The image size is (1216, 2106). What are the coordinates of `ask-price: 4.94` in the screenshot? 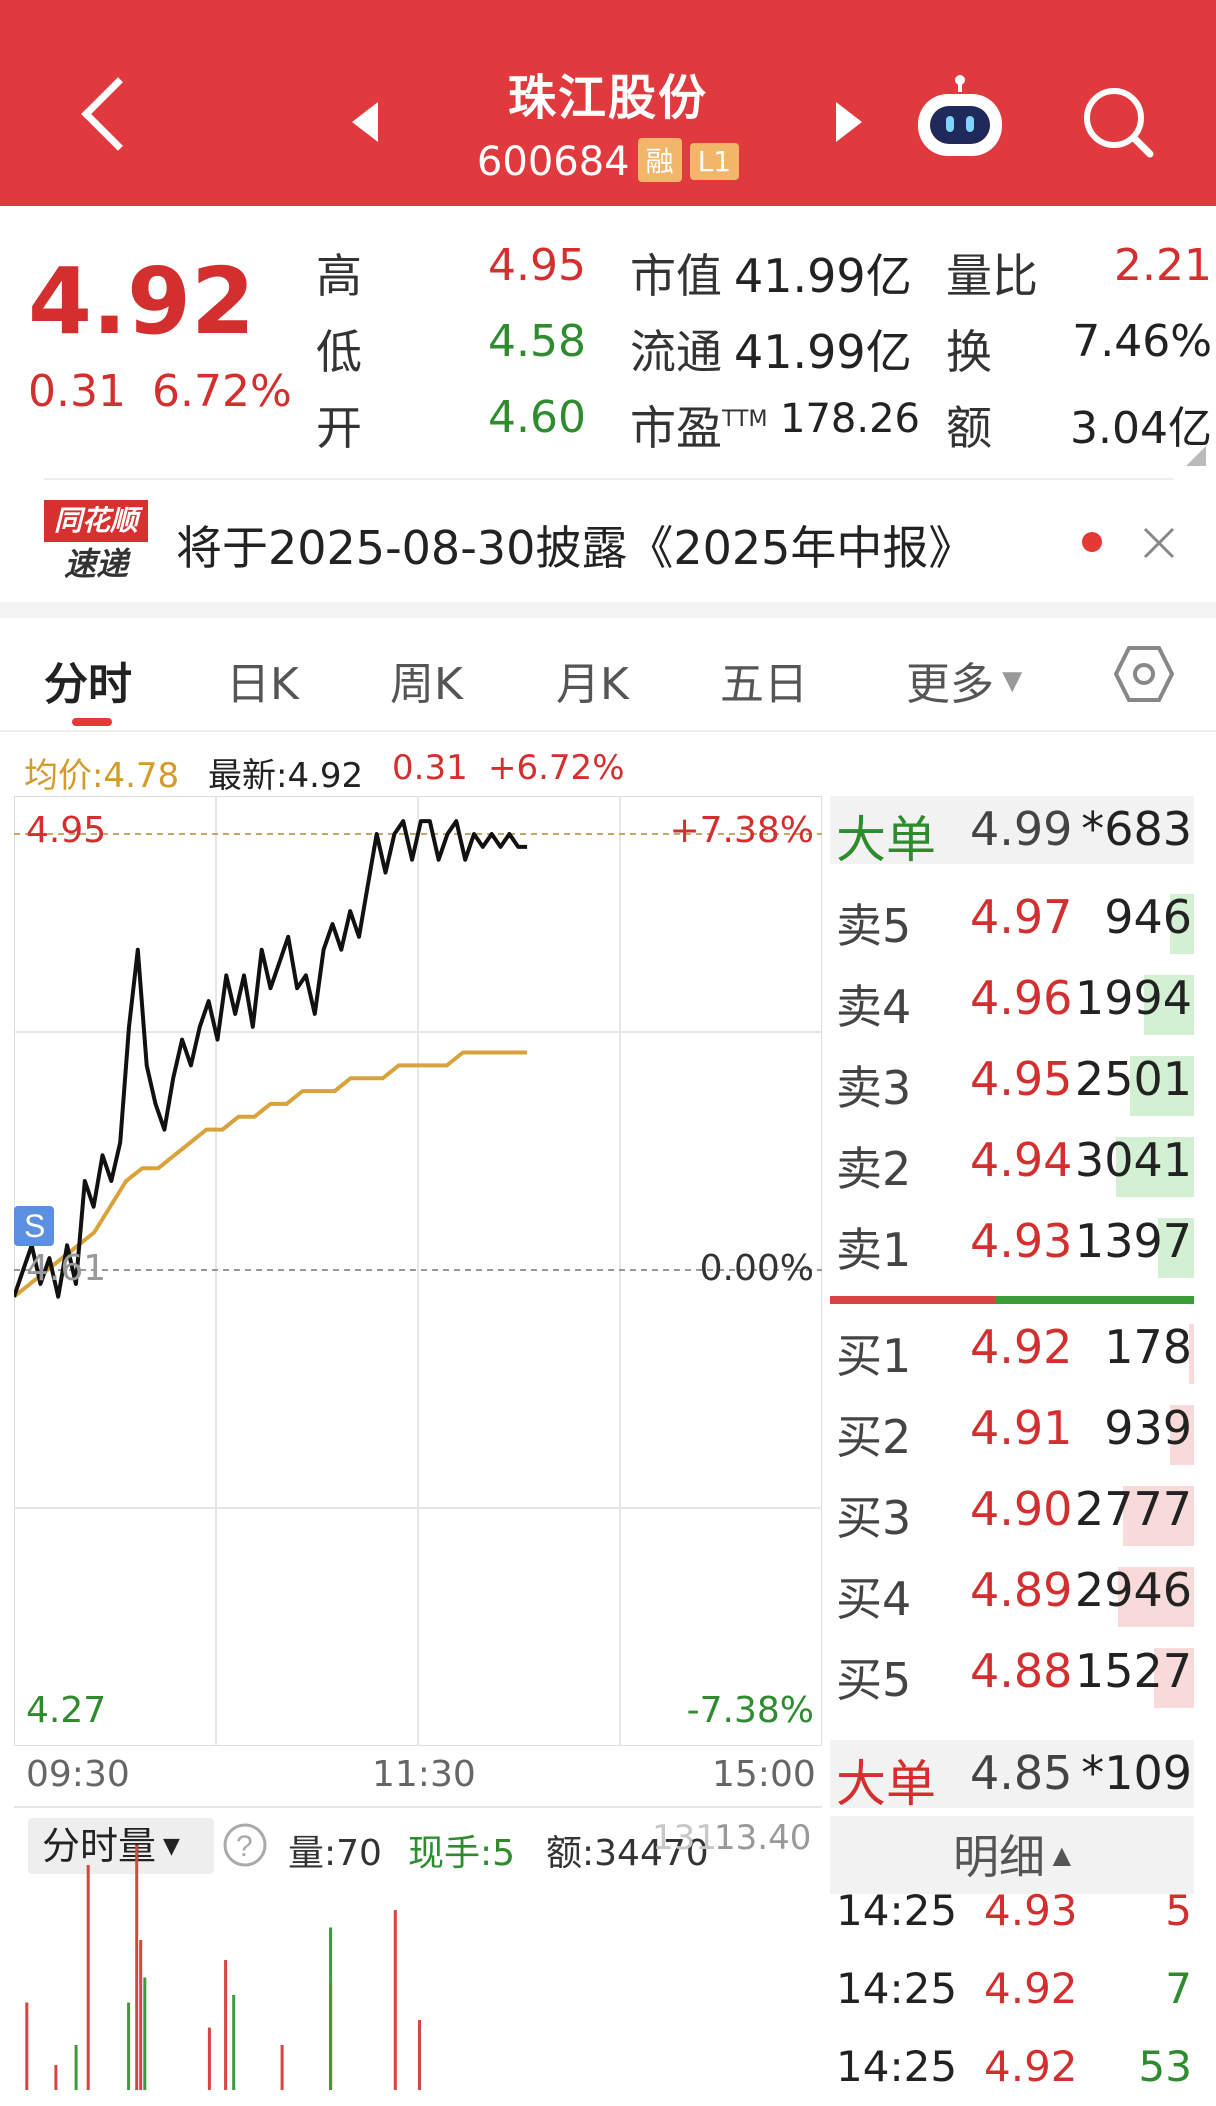 It's located at (1021, 1160).